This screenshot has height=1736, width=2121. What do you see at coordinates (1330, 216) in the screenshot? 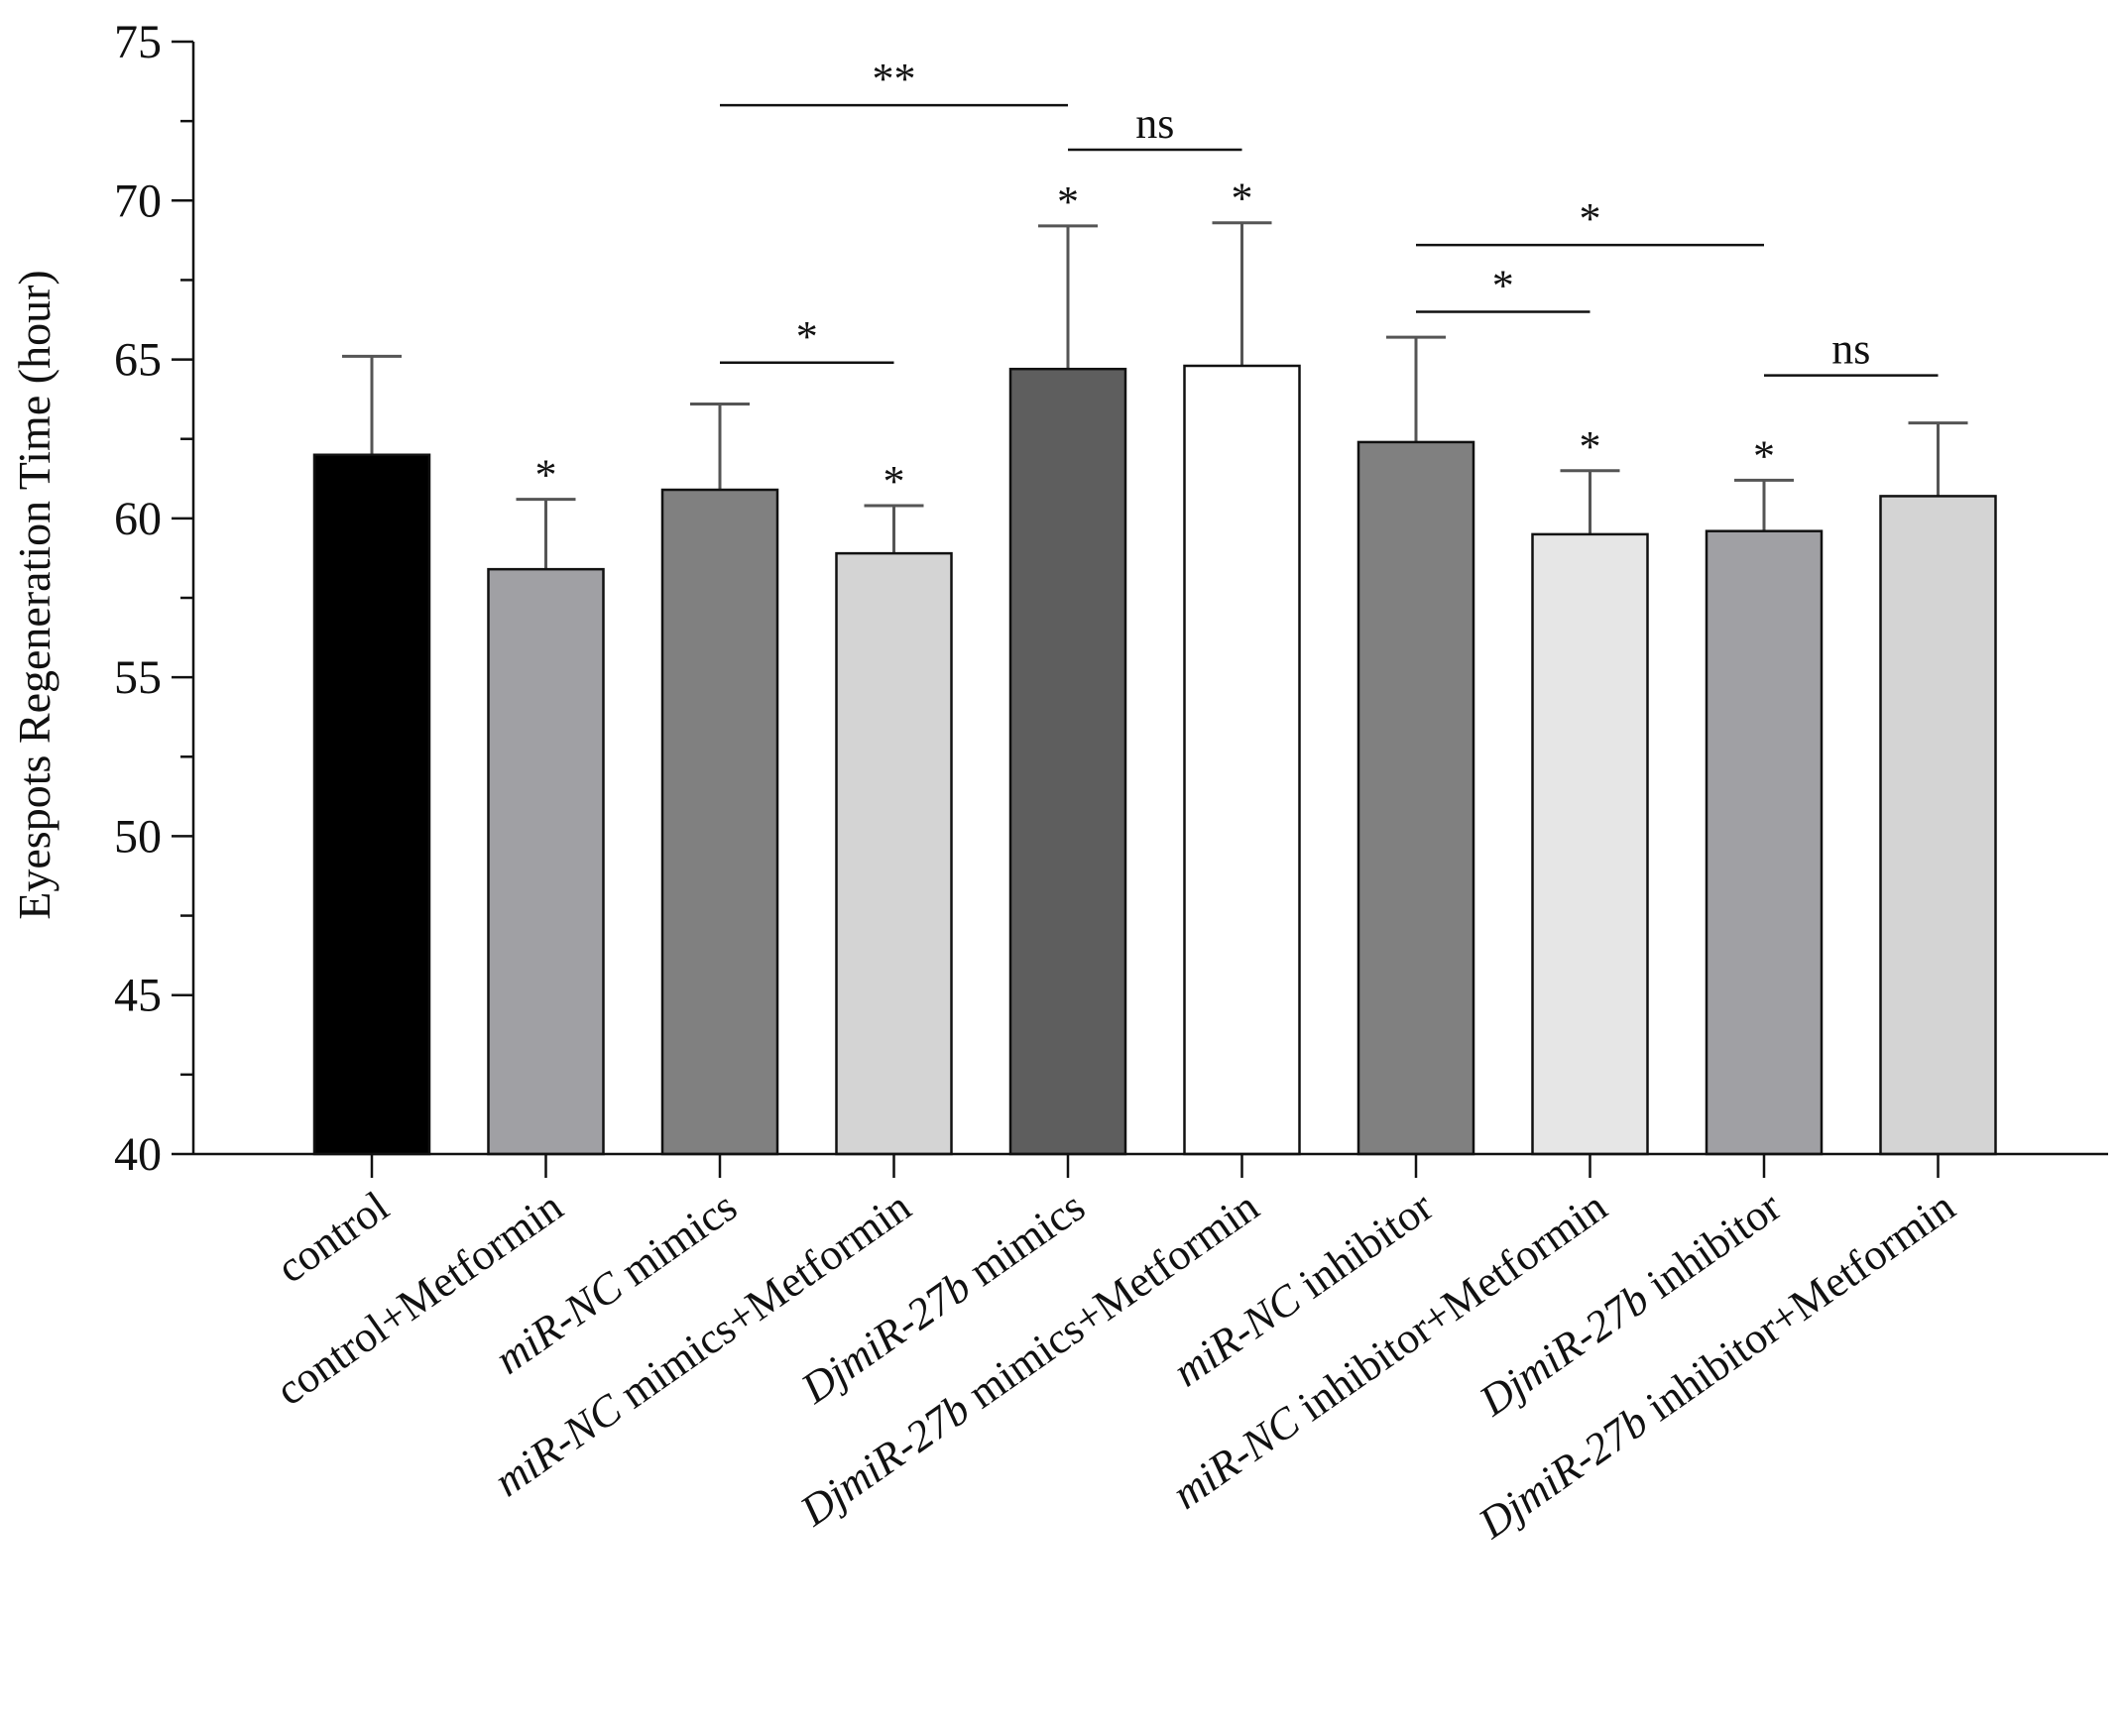
I see `significance-brackets: **ns***ns` at bounding box center [1330, 216].